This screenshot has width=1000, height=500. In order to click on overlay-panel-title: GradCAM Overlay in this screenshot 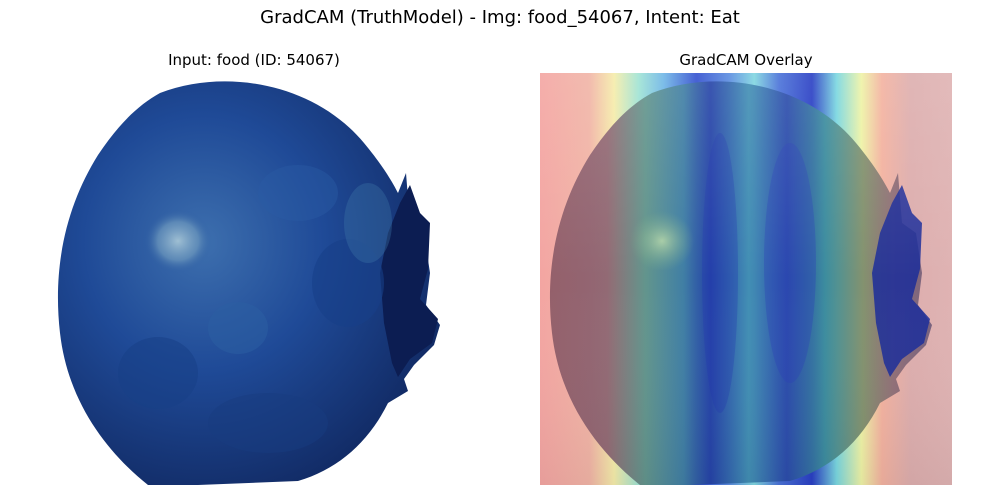, I will do `click(746, 60)`.